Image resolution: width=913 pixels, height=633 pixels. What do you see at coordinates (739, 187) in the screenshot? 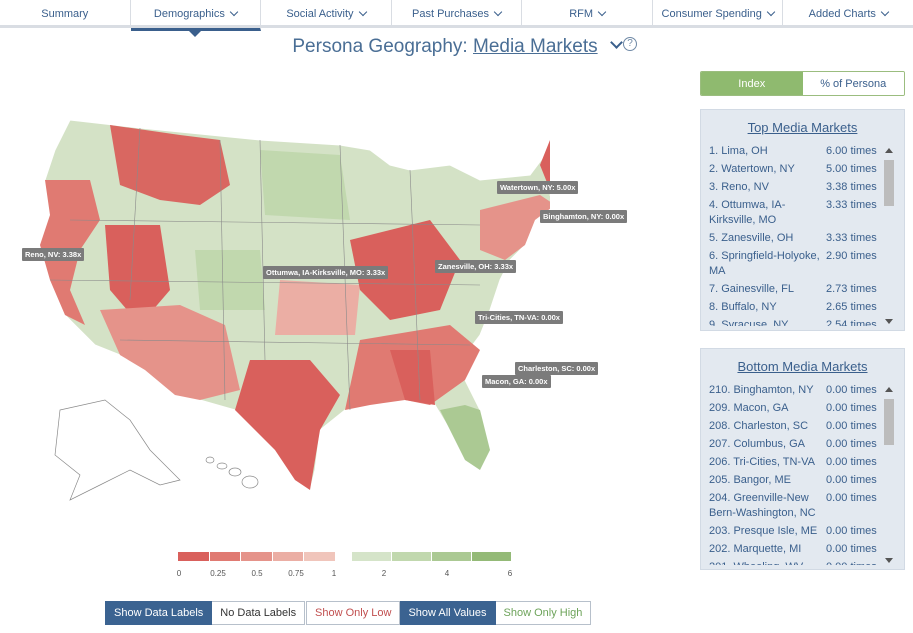
I see `market-name: 3. Reno, NV` at bounding box center [739, 187].